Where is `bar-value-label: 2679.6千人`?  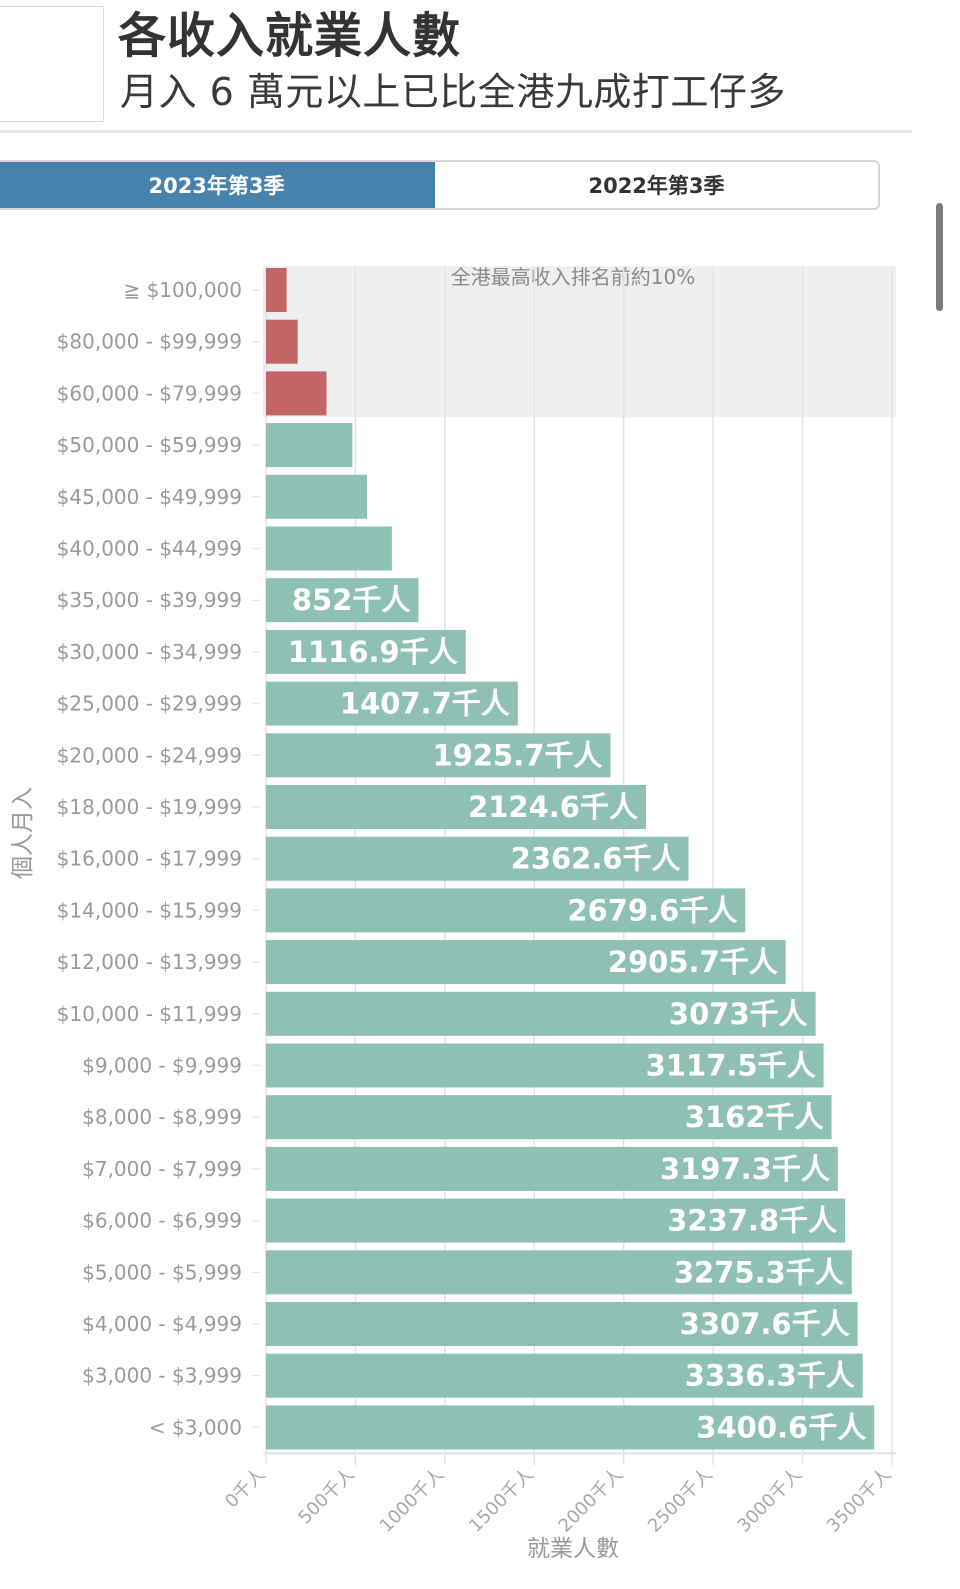
bar-value-label: 2679.6千人 is located at coordinates (652, 910).